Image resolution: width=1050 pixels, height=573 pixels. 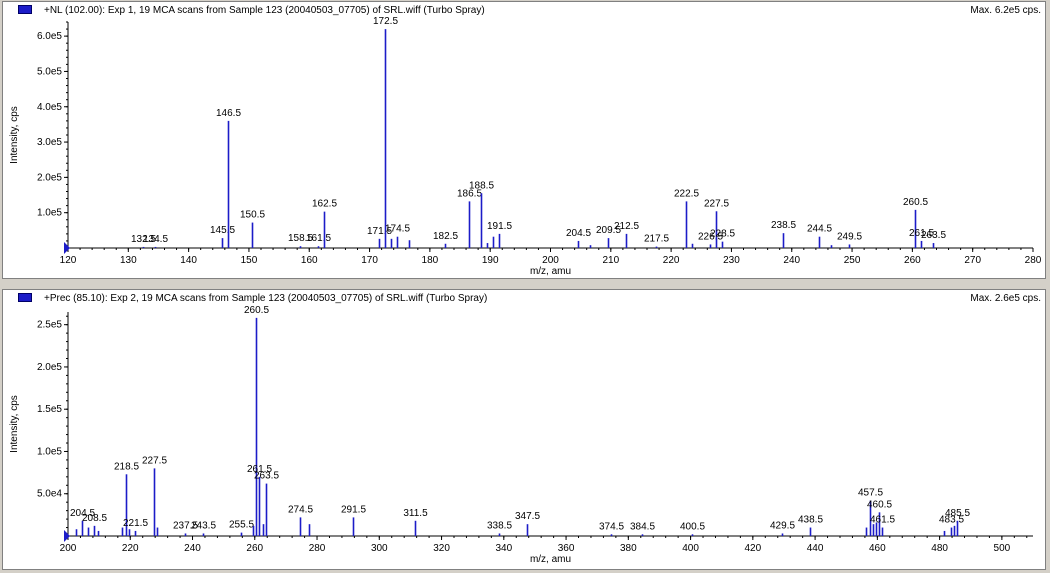 What do you see at coordinates (951, 520) in the screenshot?
I see `peak-label: 483.5` at bounding box center [951, 520].